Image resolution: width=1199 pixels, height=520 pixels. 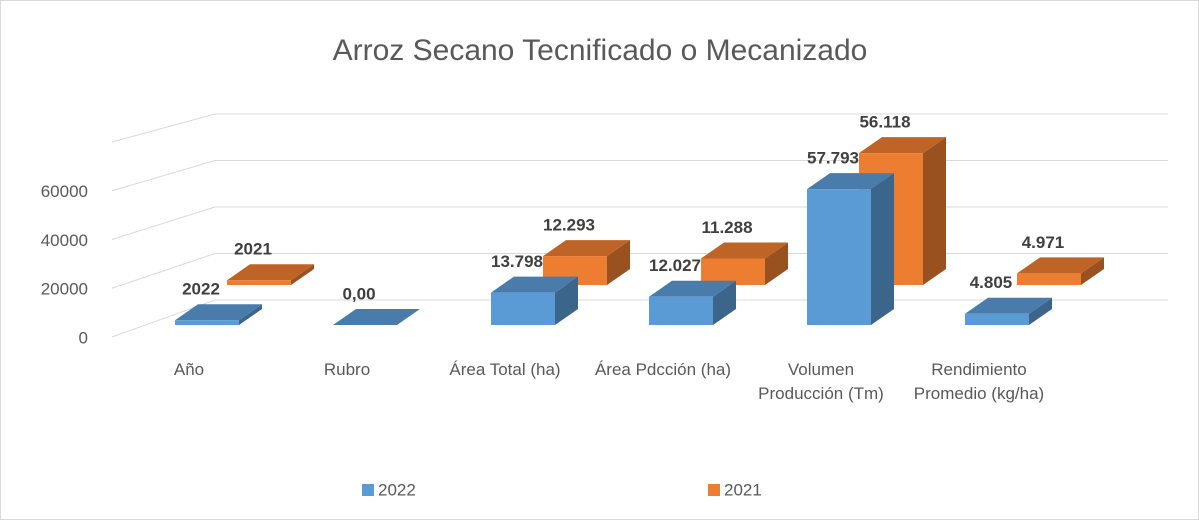 I want to click on legend-label: 2021, so click(x=743, y=489).